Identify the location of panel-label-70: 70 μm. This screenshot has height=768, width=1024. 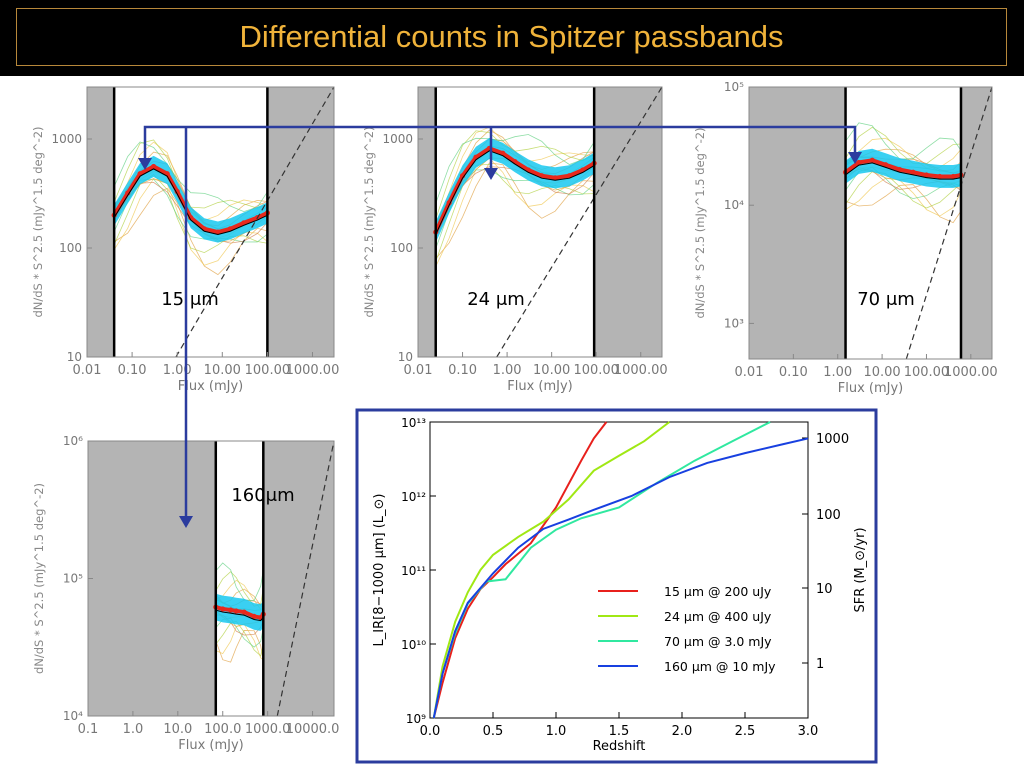
(886, 299).